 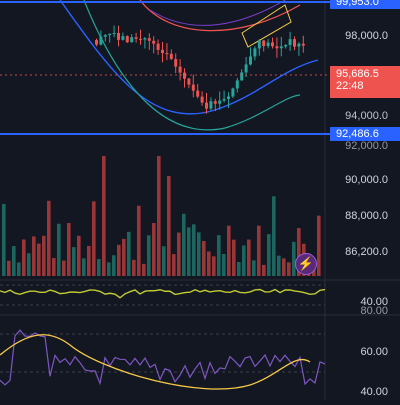 I want to click on oscillator-pane, so click(x=163, y=295).